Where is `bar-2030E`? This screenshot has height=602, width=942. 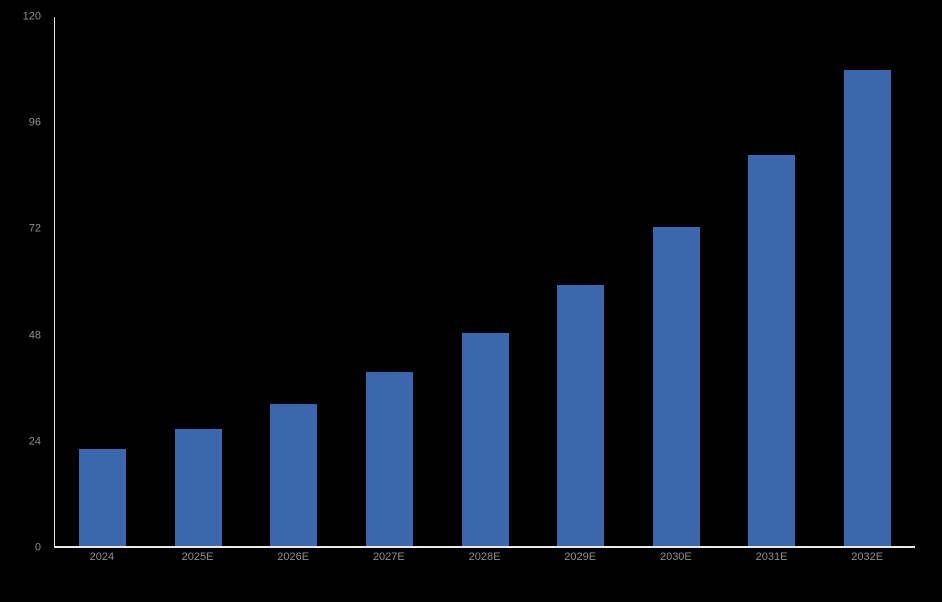 bar-2030E is located at coordinates (676, 386).